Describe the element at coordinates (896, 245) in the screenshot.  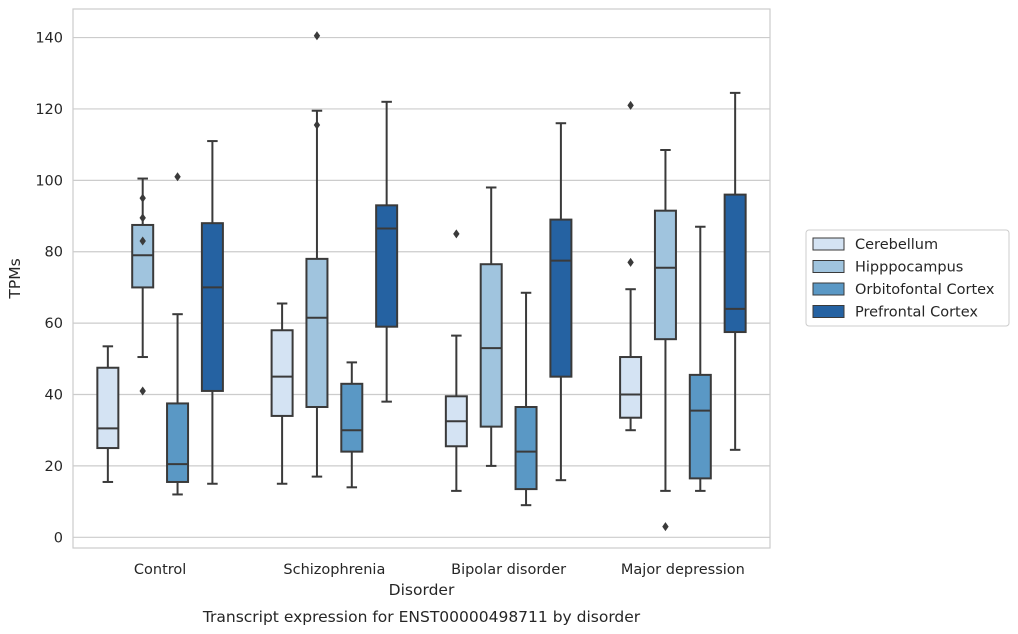
I see `legend-label: Cerebellum` at that location.